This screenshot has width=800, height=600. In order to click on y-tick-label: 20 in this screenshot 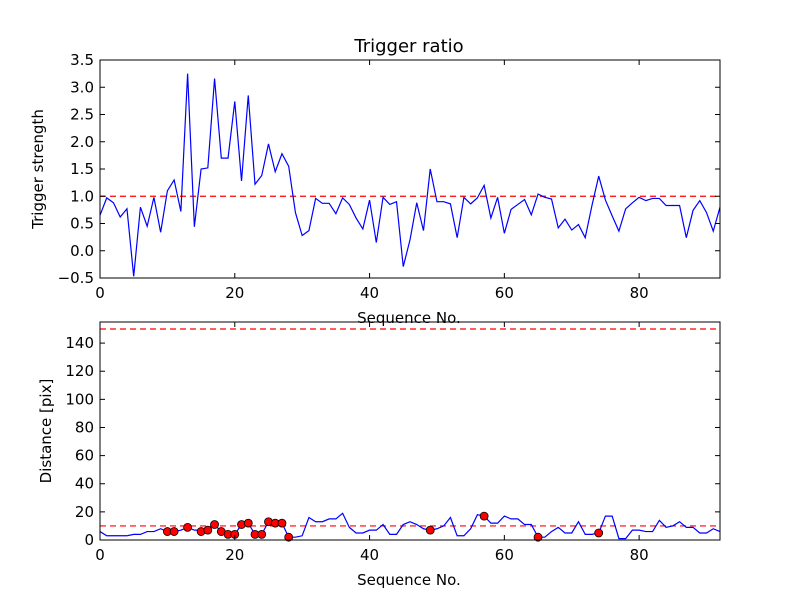, I will do `click(84, 512)`.